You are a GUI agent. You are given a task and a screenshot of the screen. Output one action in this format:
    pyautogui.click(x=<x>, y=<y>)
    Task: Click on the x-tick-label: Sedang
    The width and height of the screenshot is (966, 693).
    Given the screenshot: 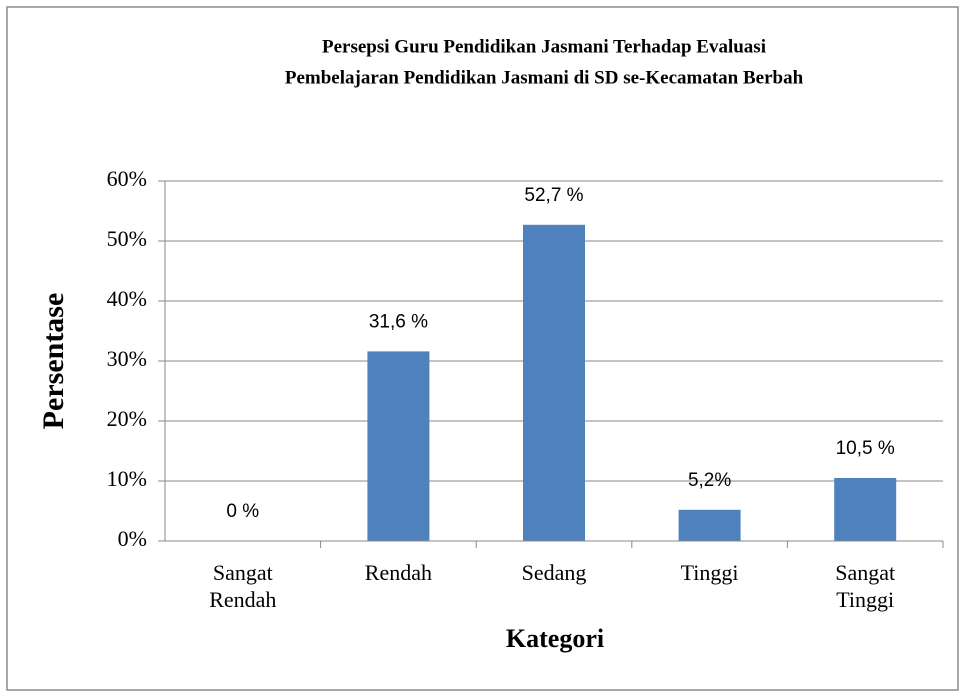 What is the action you would take?
    pyautogui.click(x=554, y=572)
    